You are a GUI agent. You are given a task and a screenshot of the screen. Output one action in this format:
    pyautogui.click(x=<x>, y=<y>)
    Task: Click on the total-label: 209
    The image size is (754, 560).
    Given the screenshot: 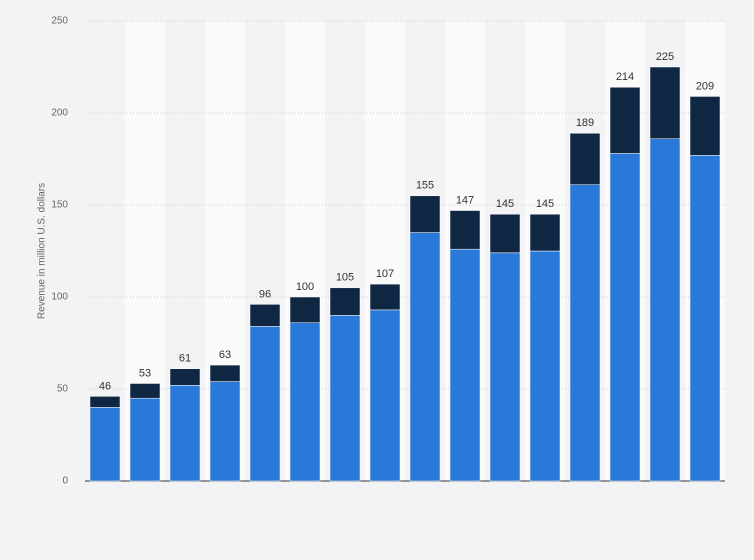 What is the action you would take?
    pyautogui.click(x=705, y=86)
    